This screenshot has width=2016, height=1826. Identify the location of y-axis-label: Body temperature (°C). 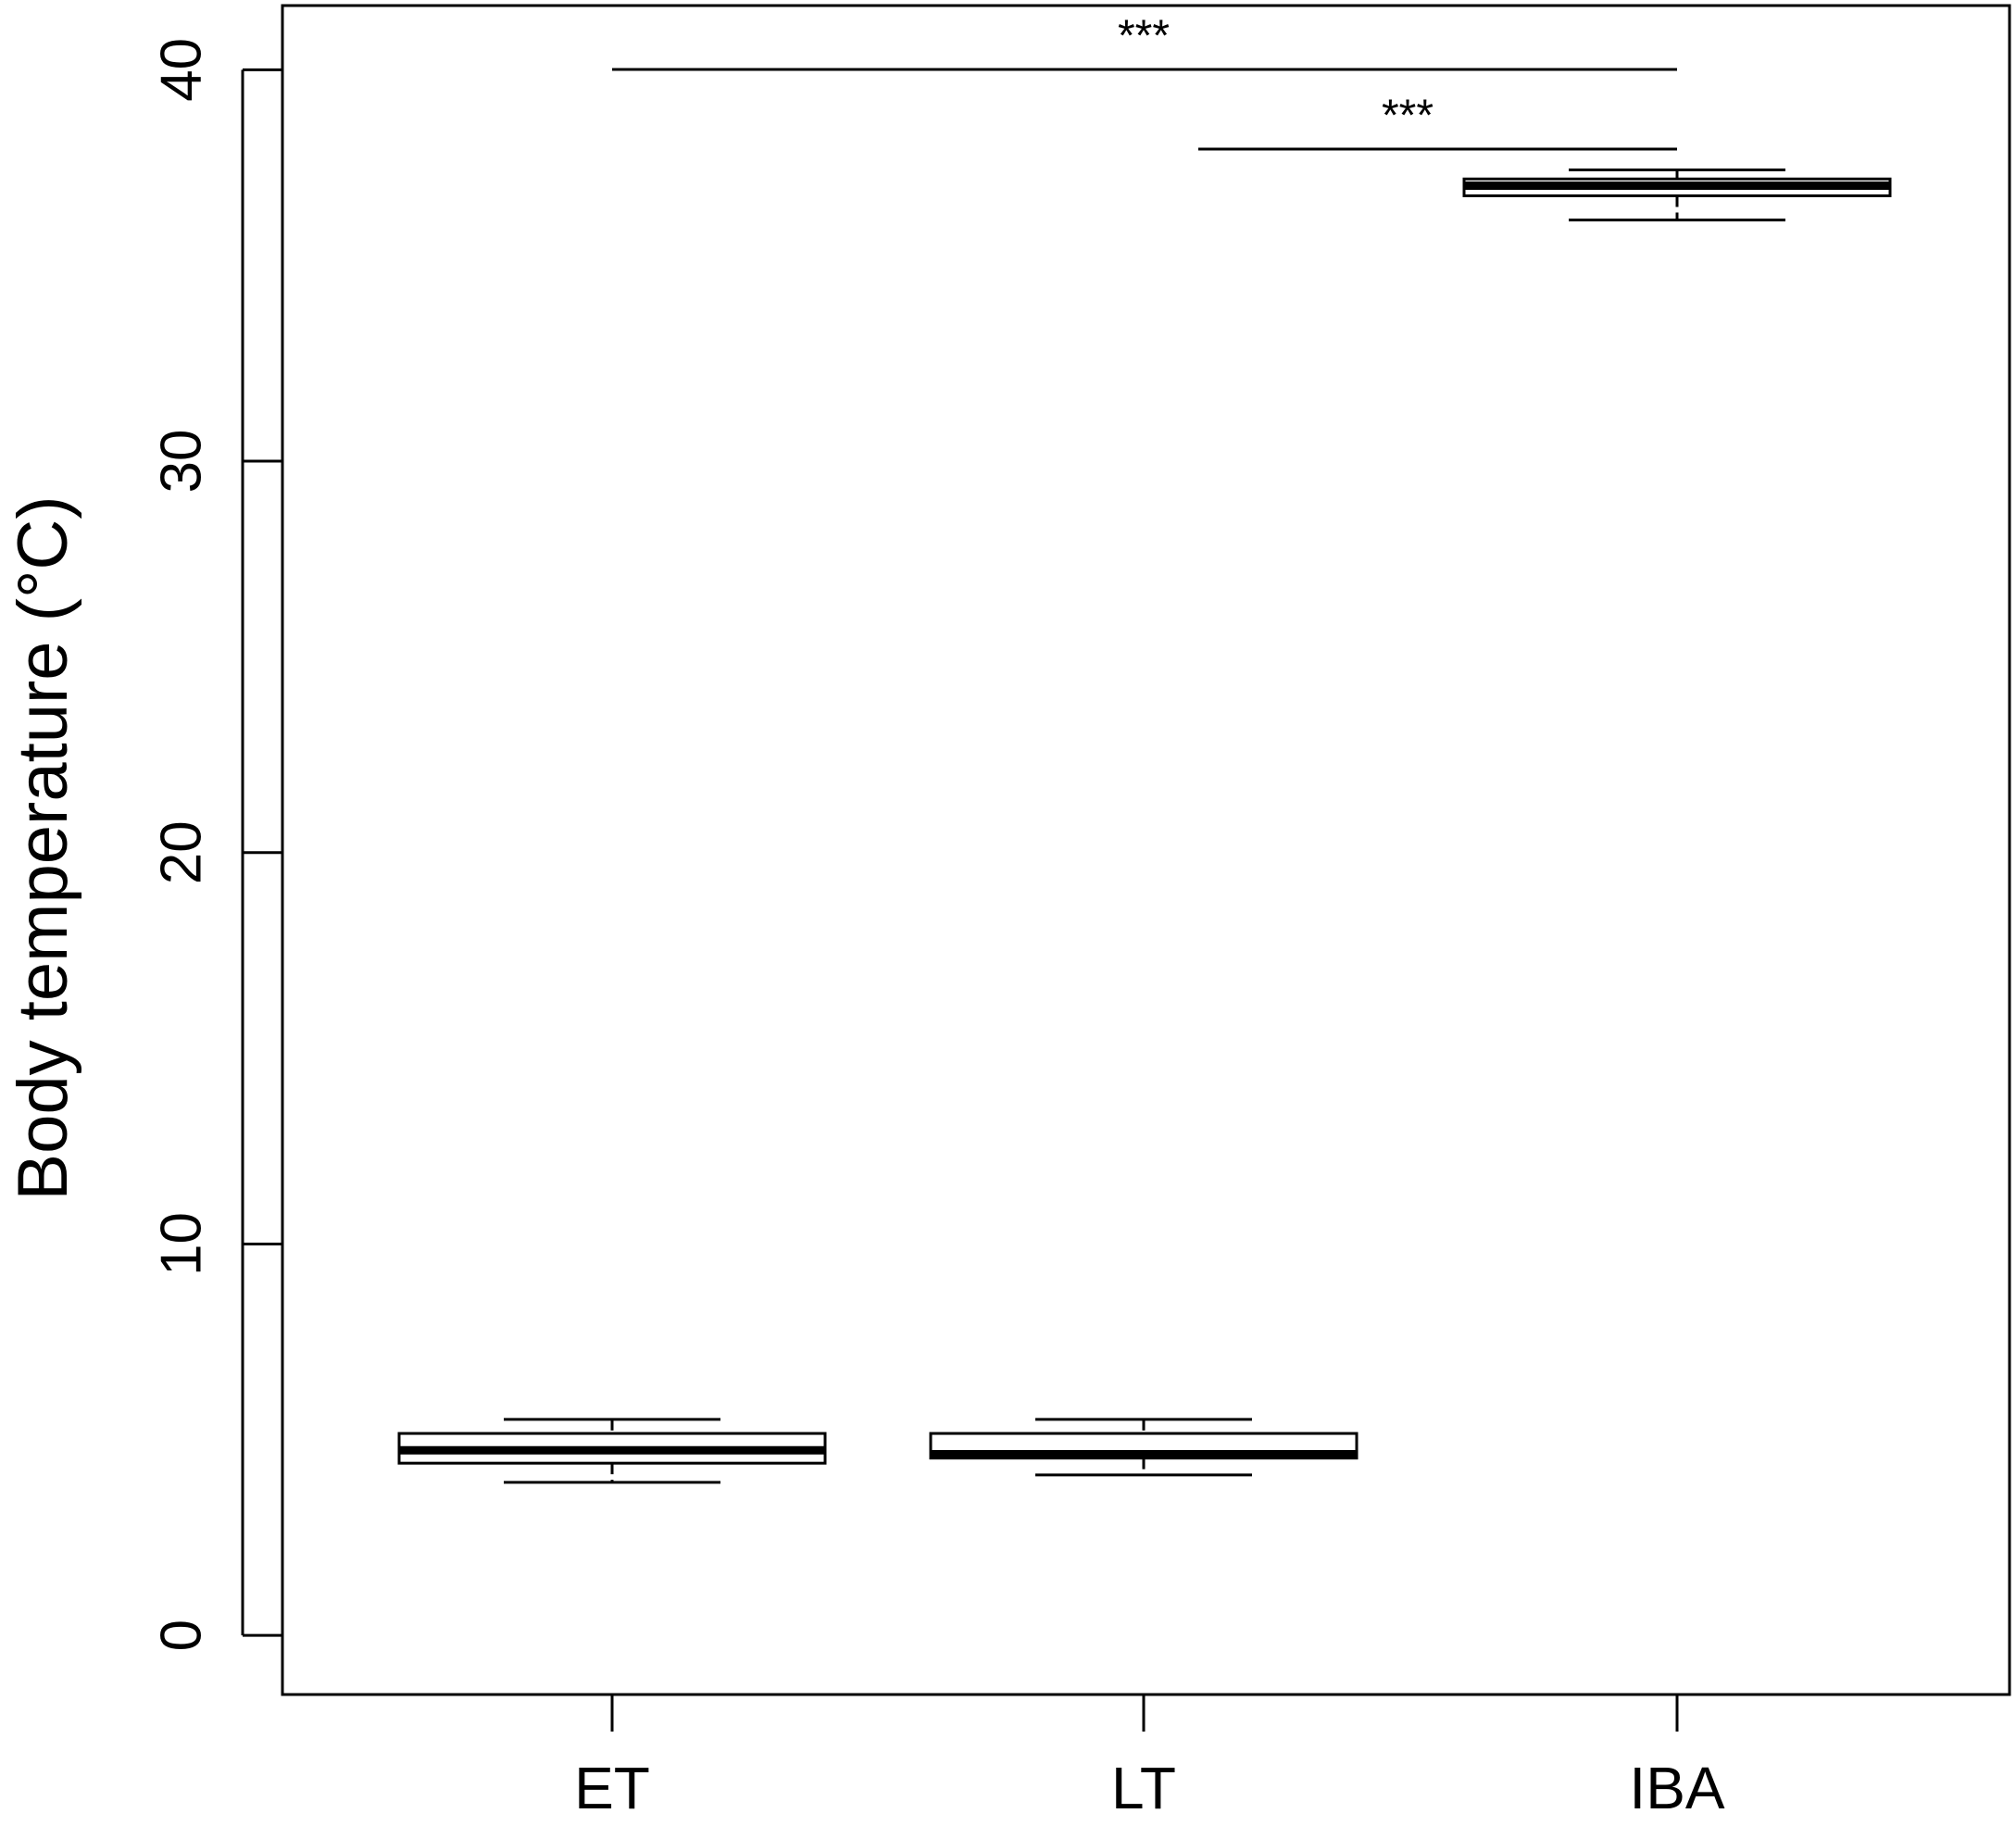
(43, 848).